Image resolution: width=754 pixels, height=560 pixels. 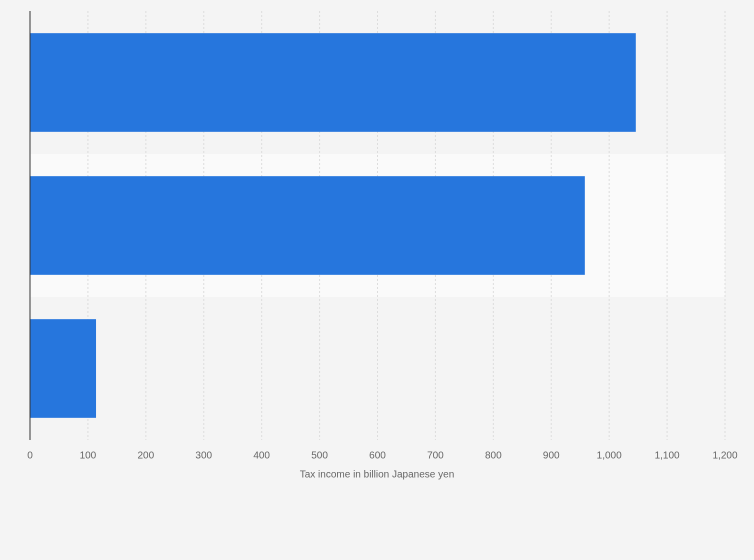 What do you see at coordinates (319, 456) in the screenshot?
I see `x-tick-label: 500` at bounding box center [319, 456].